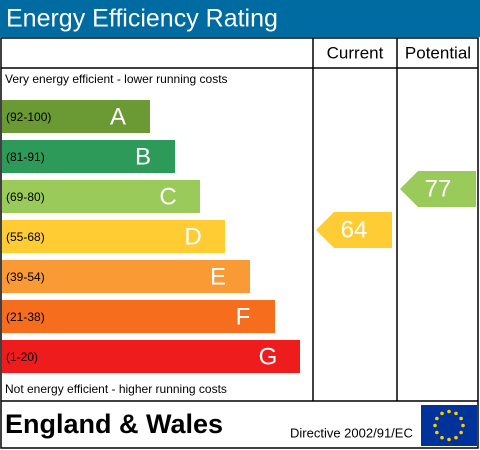  What do you see at coordinates (118, 116) in the screenshot?
I see `band-letter: A` at bounding box center [118, 116].